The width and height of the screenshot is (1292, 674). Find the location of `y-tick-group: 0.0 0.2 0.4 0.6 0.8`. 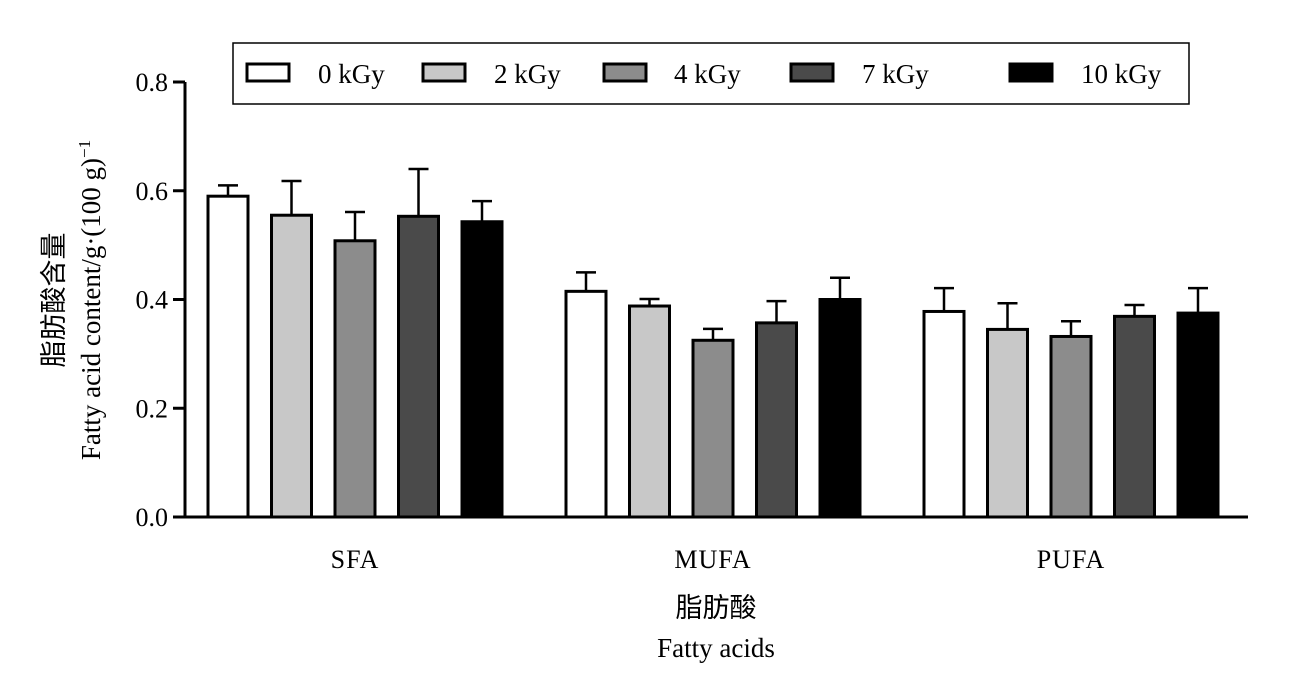

y-tick-group: 0.0 0.2 0.4 0.6 0.8 is located at coordinates (160, 300).